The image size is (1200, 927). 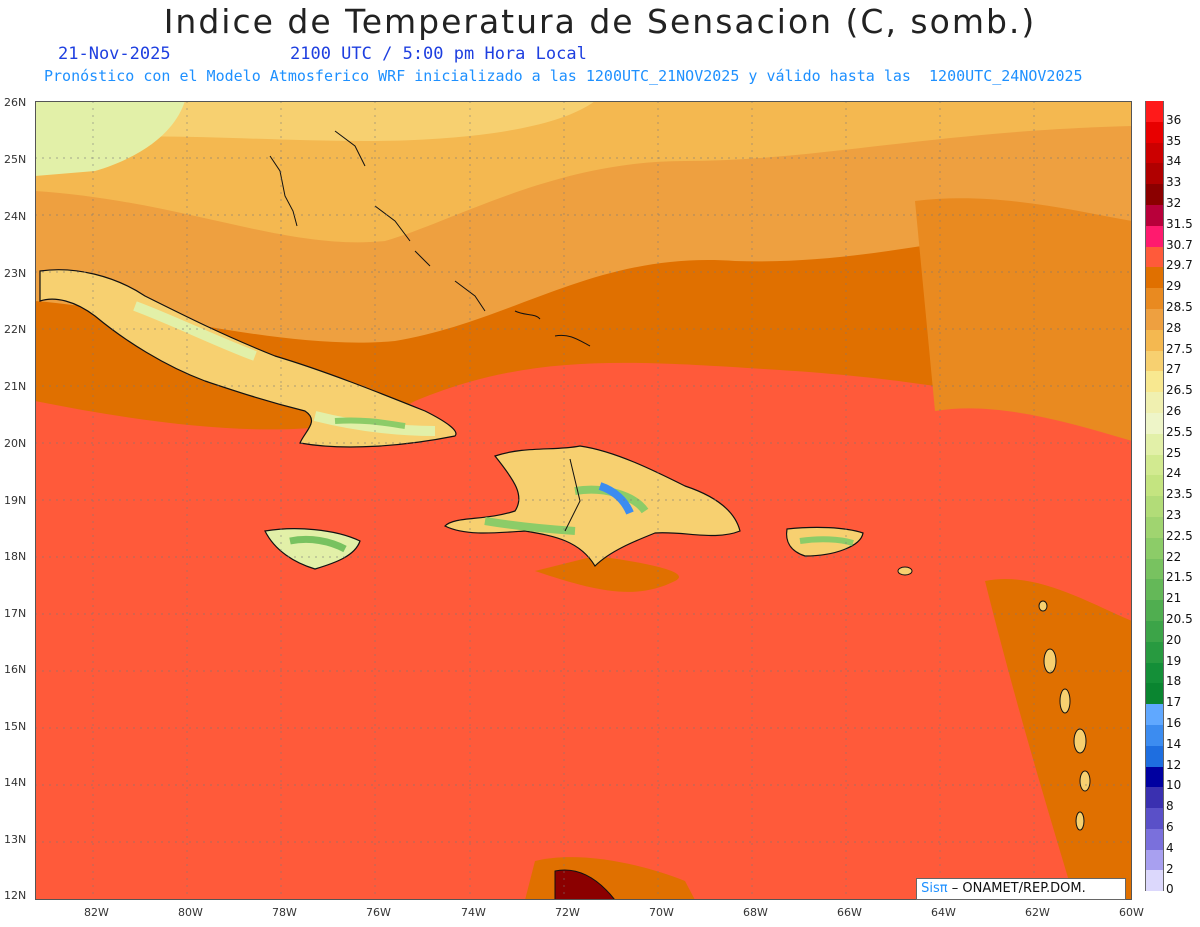 I want to click on lon-label: 68W, so click(x=755, y=912).